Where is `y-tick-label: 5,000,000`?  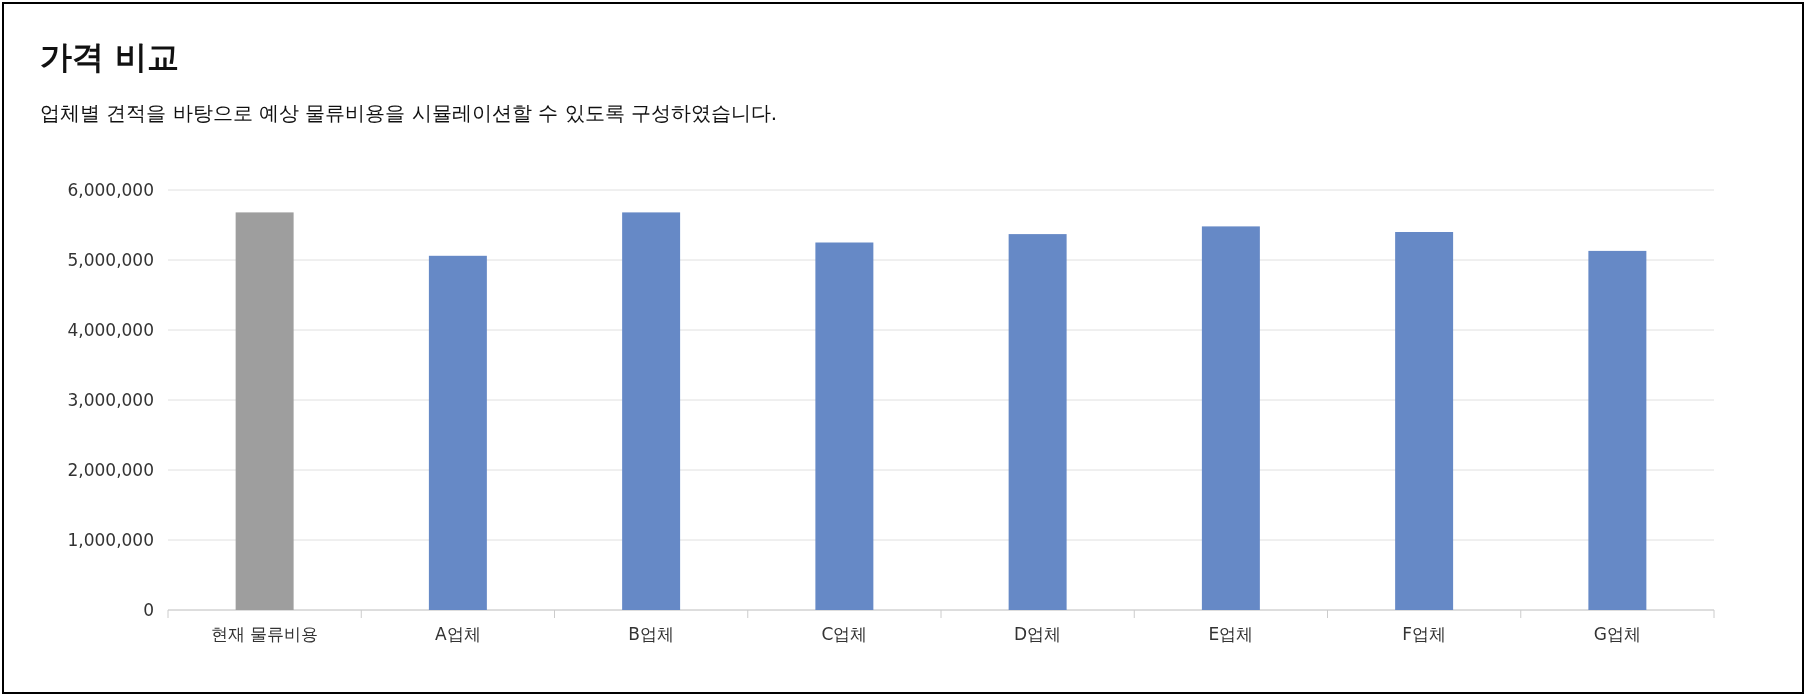
y-tick-label: 5,000,000 is located at coordinates (110, 260).